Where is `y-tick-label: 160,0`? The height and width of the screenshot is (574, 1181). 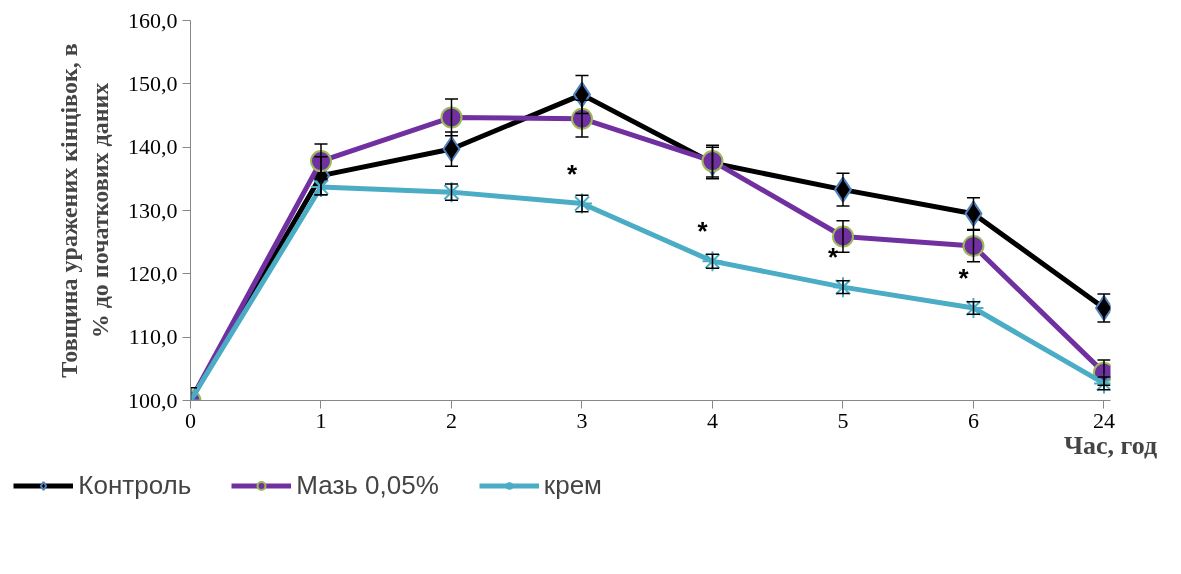 y-tick-label: 160,0 is located at coordinates (153, 20).